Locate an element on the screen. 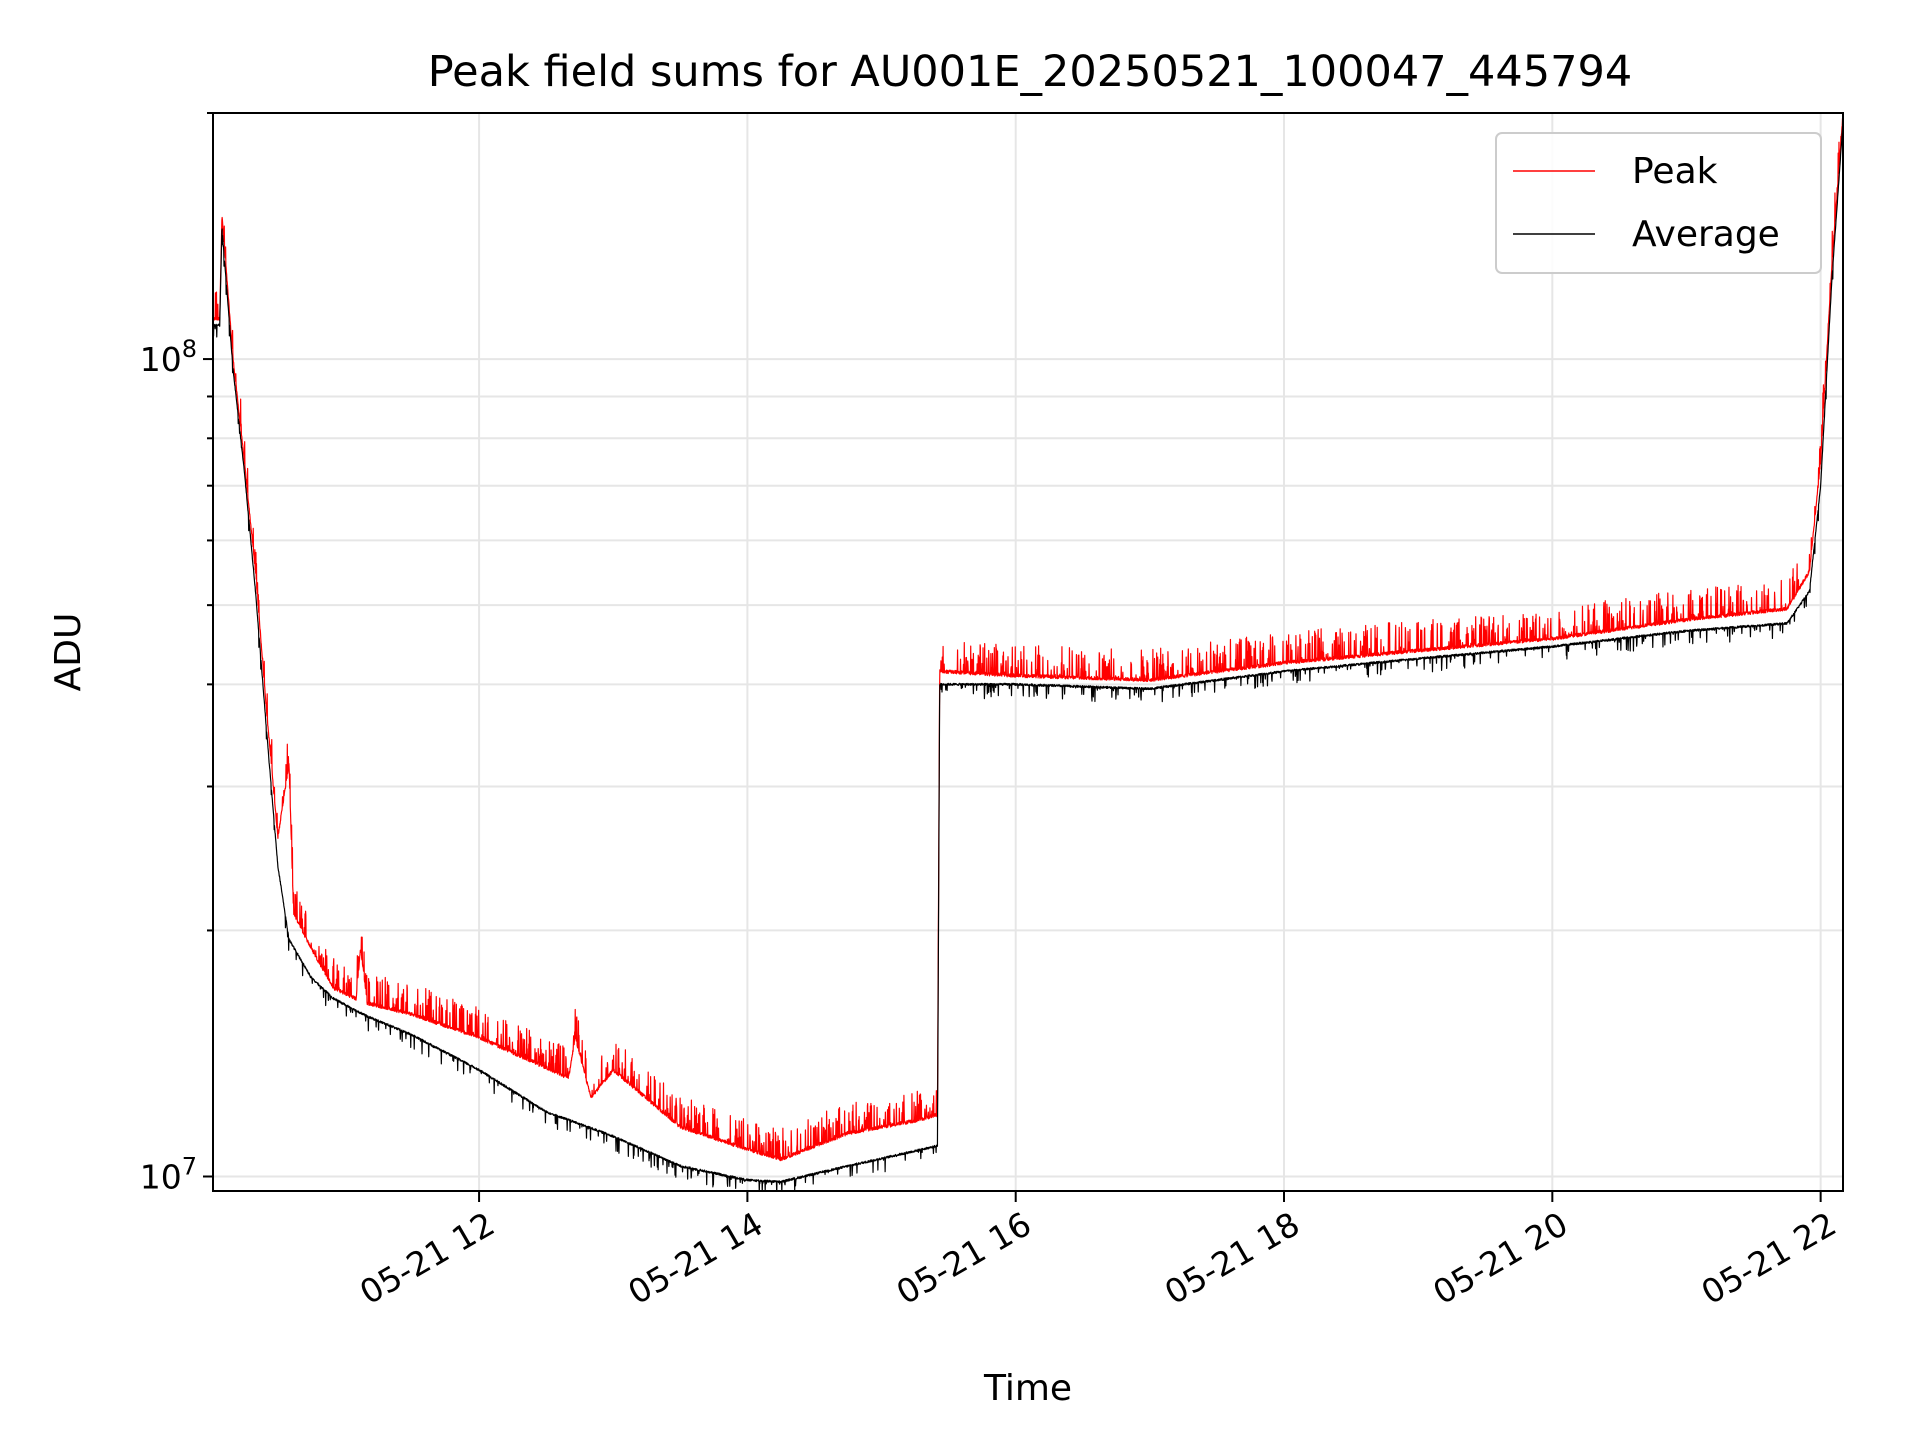 The height and width of the screenshot is (1440, 1920). x-axis-label: Time is located at coordinates (1027, 1388).